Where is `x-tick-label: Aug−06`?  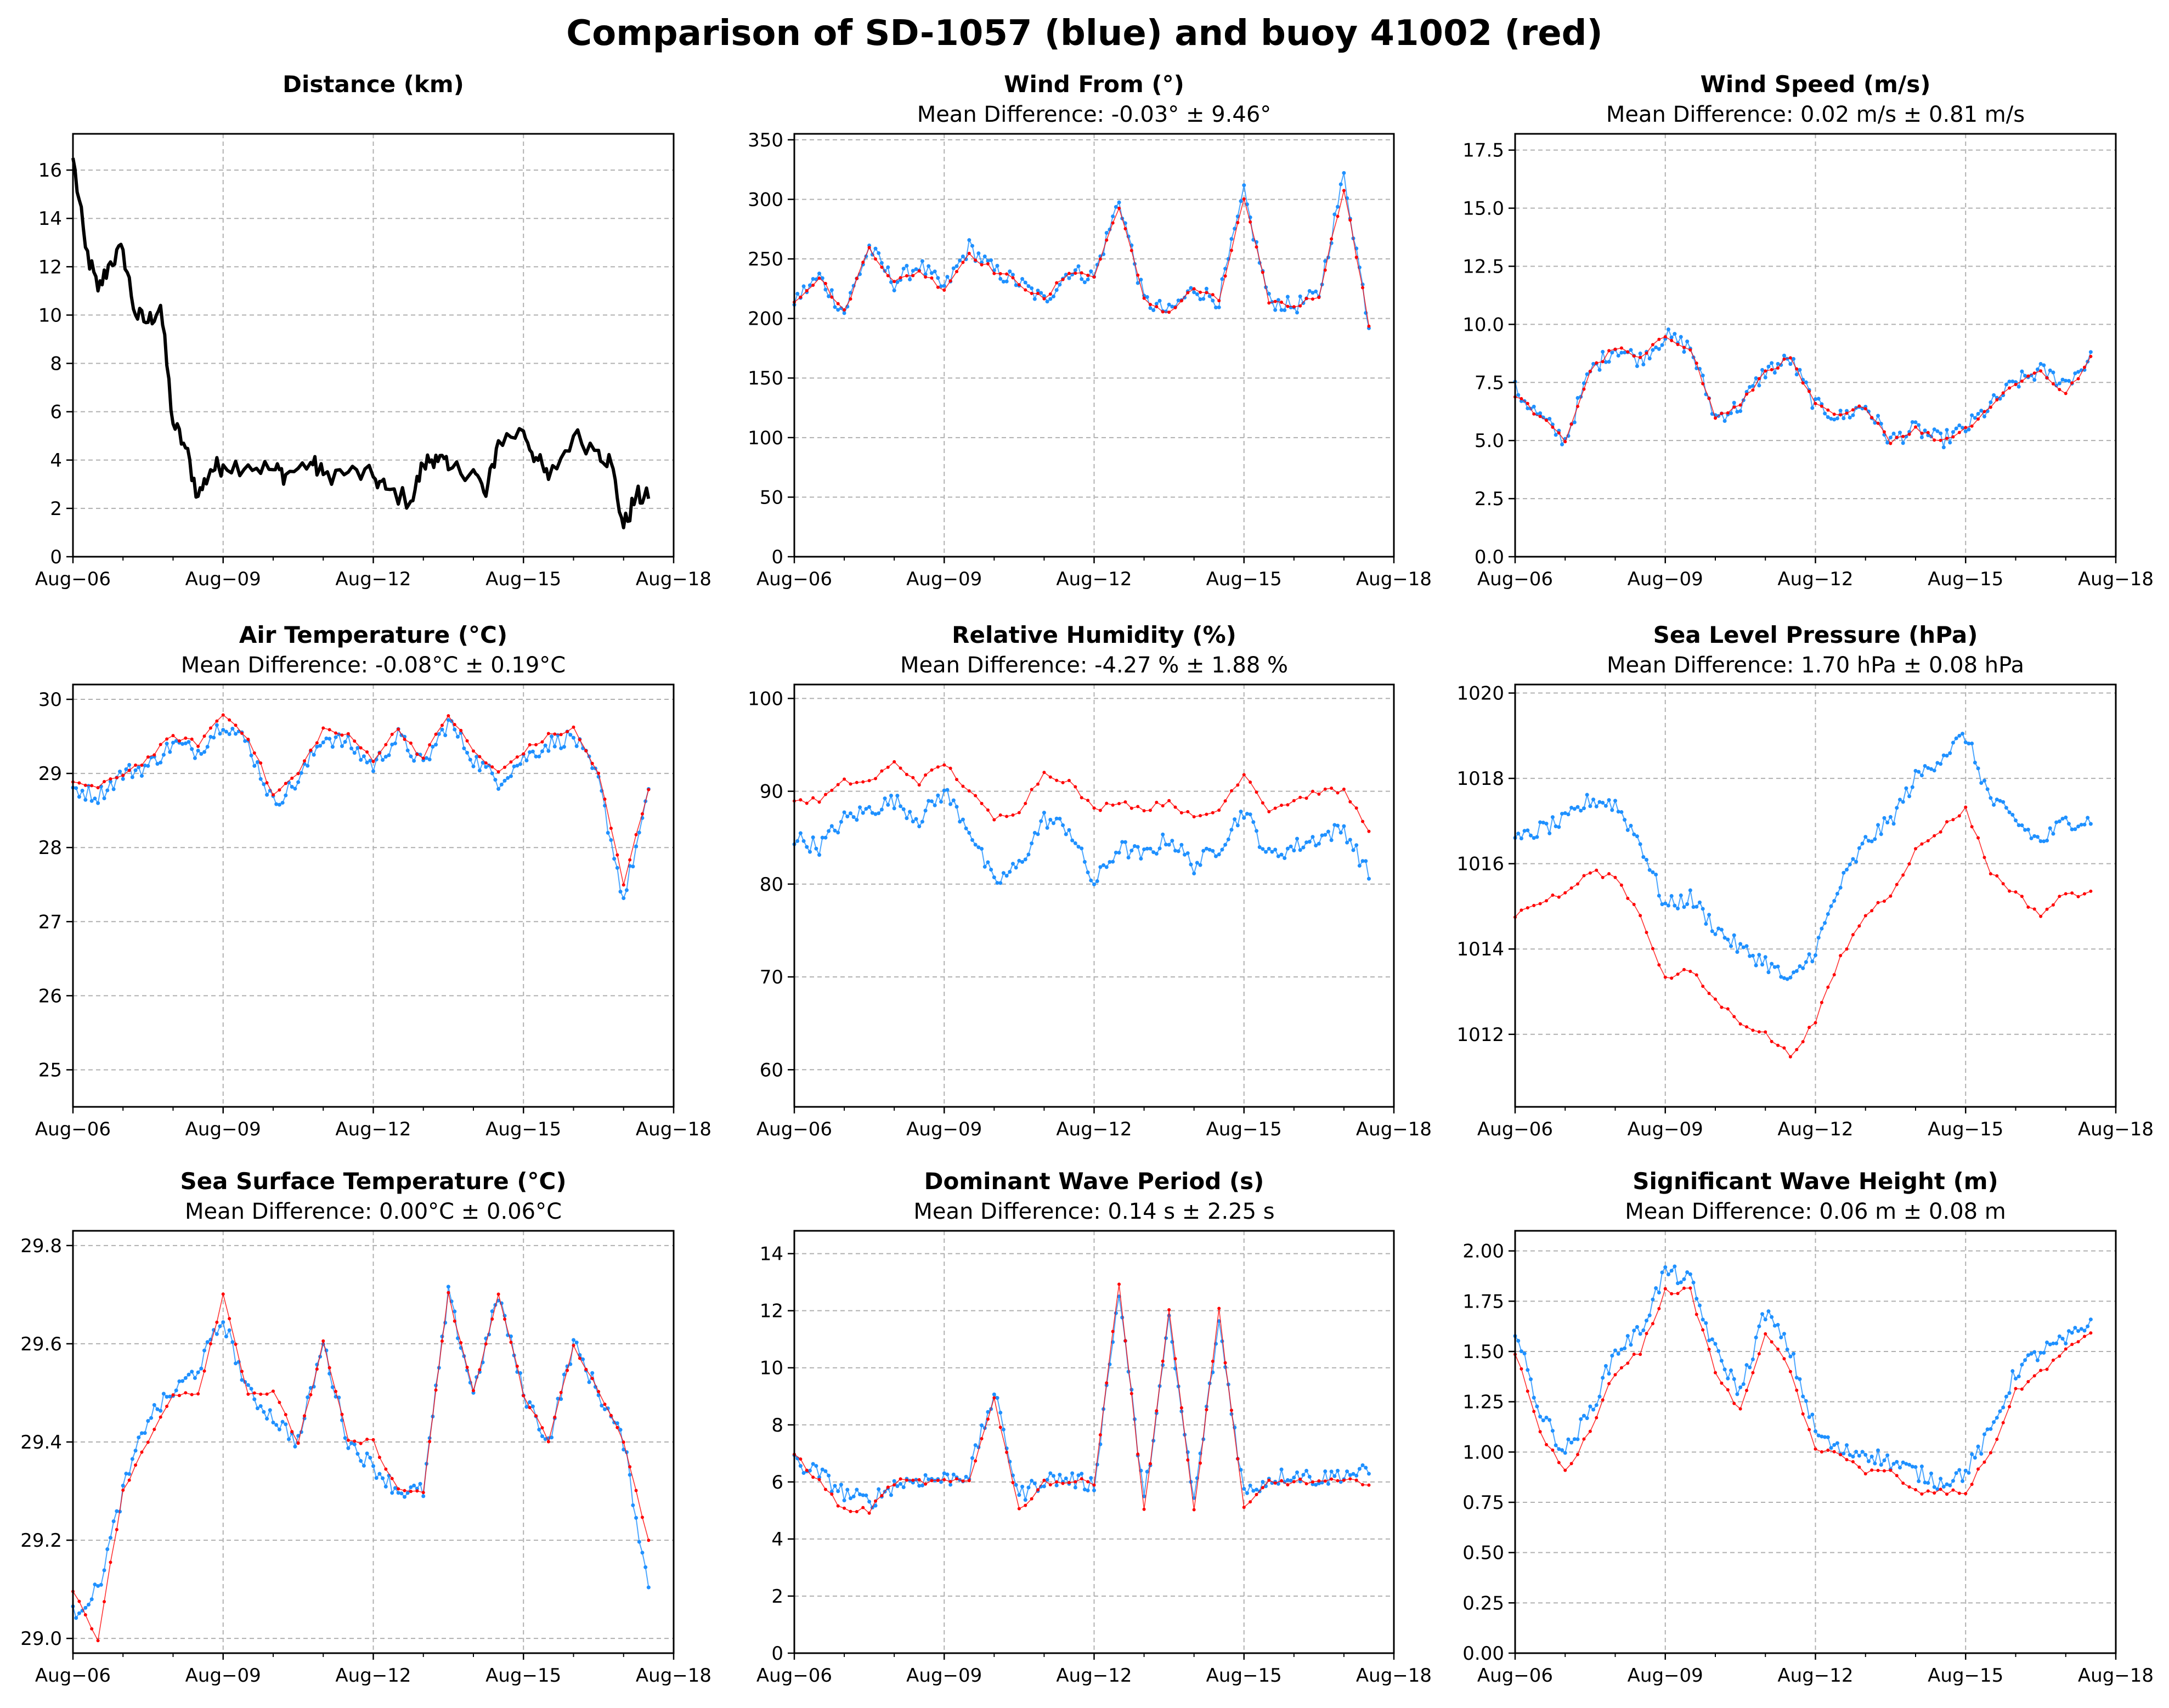 x-tick-label: Aug−06 is located at coordinates (1515, 1129).